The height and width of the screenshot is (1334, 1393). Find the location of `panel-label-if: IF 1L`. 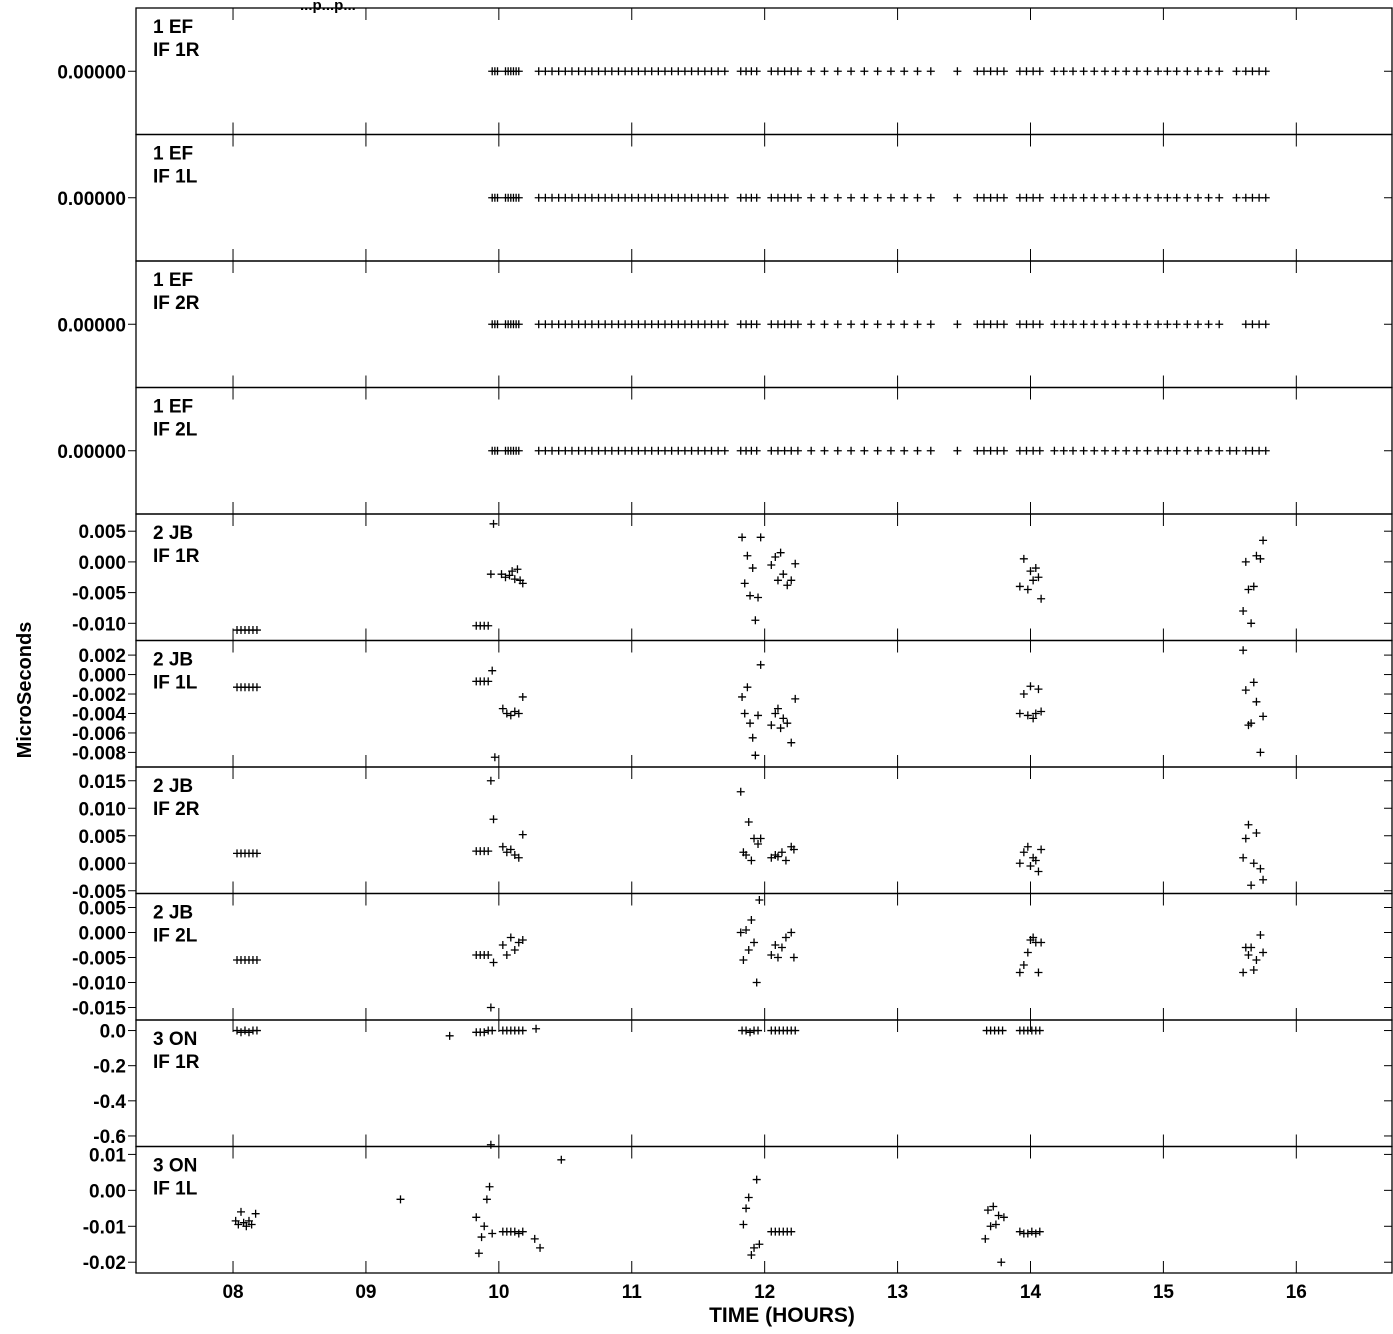

panel-label-if: IF 1L is located at coordinates (175, 683).